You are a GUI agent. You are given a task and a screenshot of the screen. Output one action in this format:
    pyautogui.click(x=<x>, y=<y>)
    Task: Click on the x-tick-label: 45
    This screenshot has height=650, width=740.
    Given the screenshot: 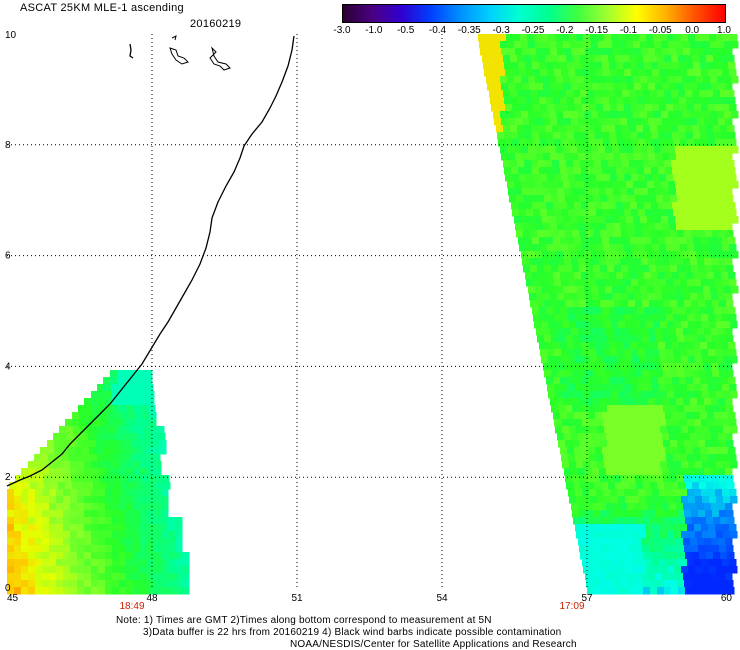 What is the action you would take?
    pyautogui.click(x=13, y=598)
    